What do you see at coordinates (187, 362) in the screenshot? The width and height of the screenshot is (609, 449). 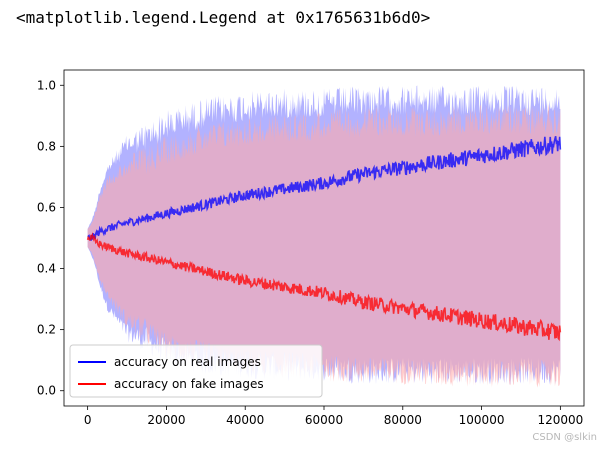 I see `legend-label-real: accuracy on real images` at bounding box center [187, 362].